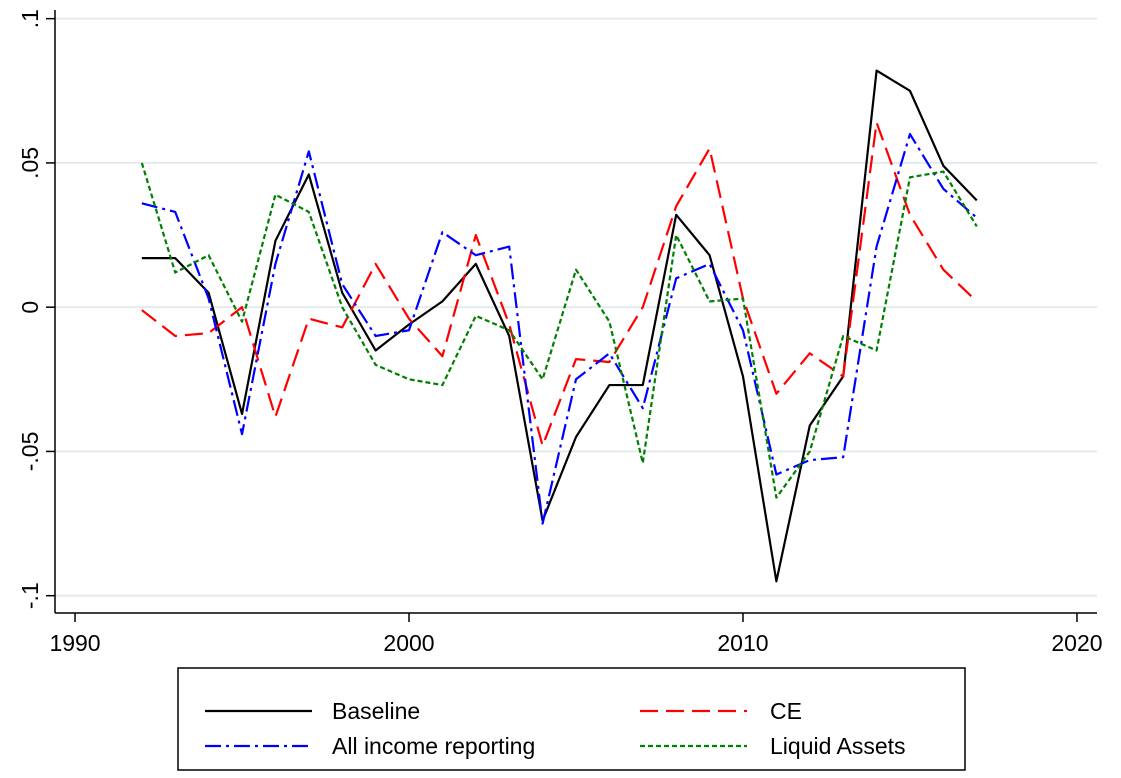 The width and height of the screenshot is (1121, 778). Describe the element at coordinates (408, 643) in the screenshot. I see `x-tick-label: 2000` at that location.